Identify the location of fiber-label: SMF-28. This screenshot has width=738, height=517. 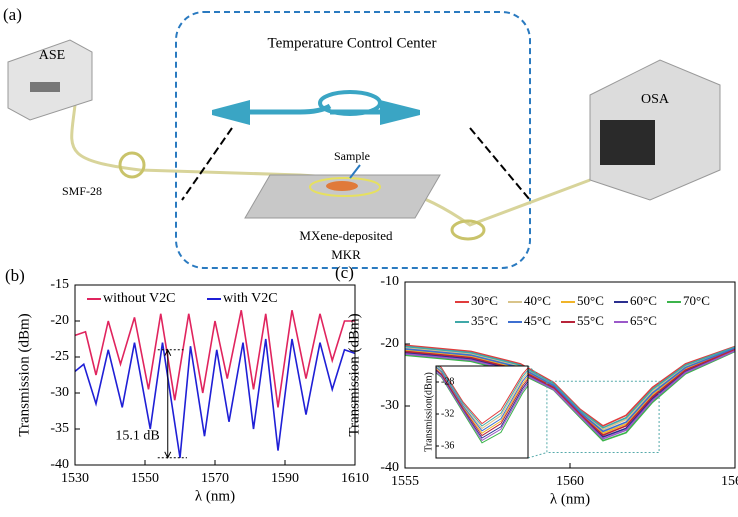
(82, 191).